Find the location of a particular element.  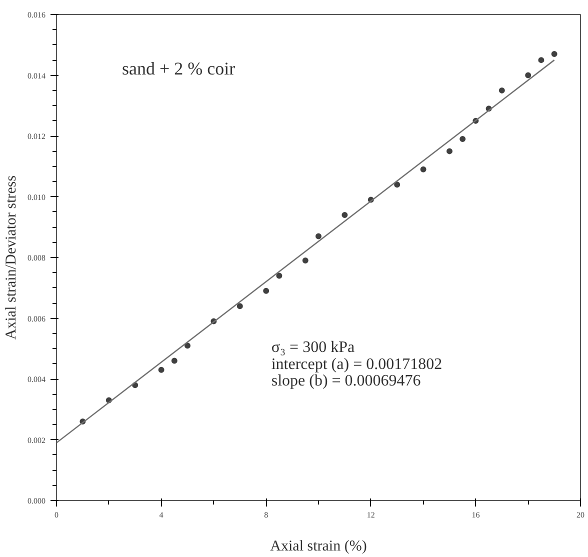

x-axis-title: Axial strain (%) is located at coordinates (318, 546).